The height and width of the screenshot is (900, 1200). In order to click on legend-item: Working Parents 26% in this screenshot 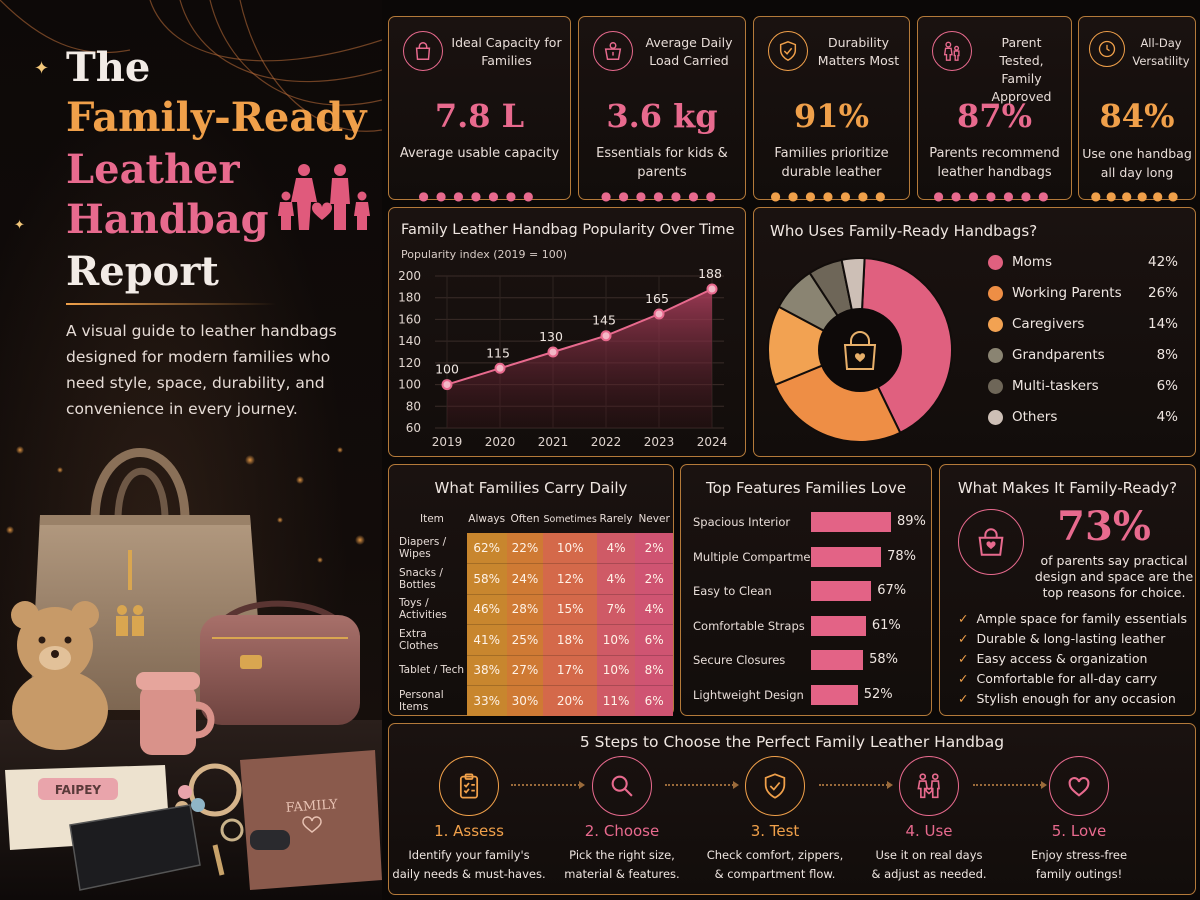, I will do `click(1088, 294)`.